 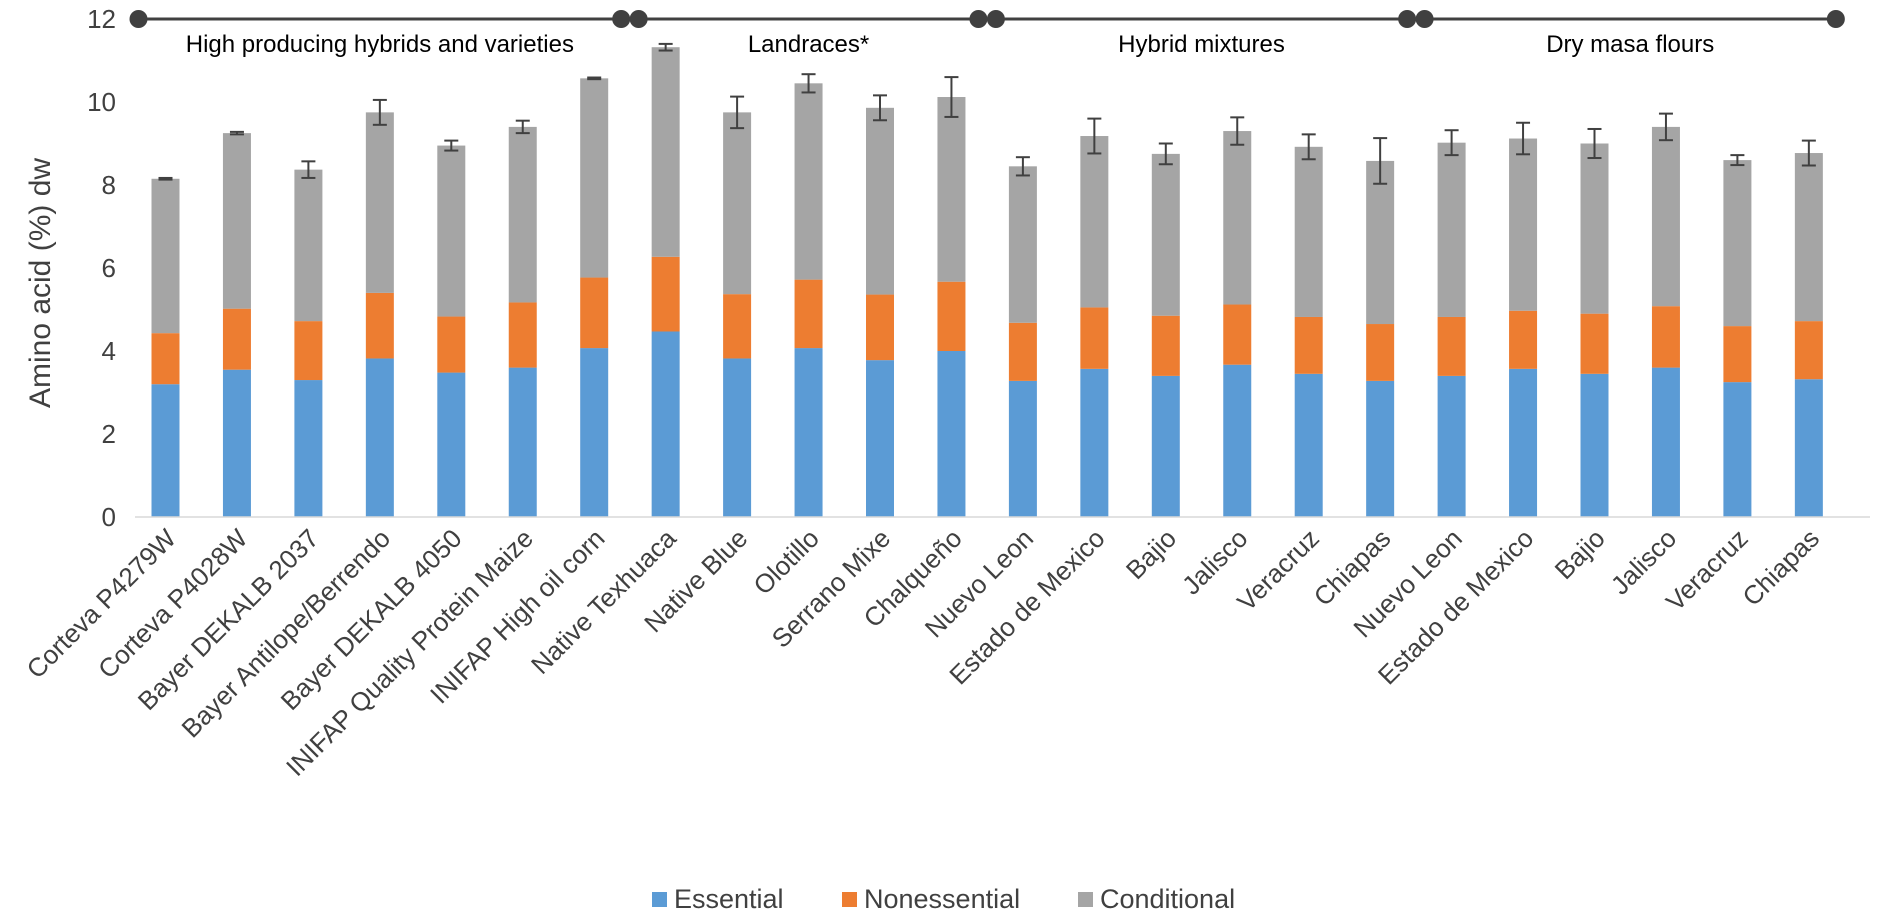 What do you see at coordinates (1630, 44) in the screenshot?
I see `group-label: Dry masa flours` at bounding box center [1630, 44].